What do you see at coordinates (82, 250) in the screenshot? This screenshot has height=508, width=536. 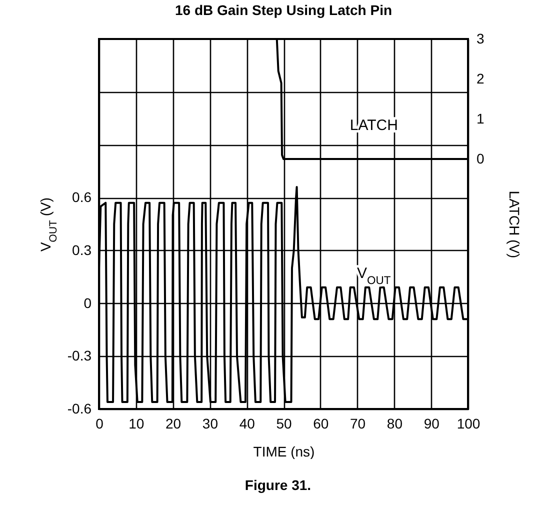 I see `y-tick-label: 0.3` at bounding box center [82, 250].